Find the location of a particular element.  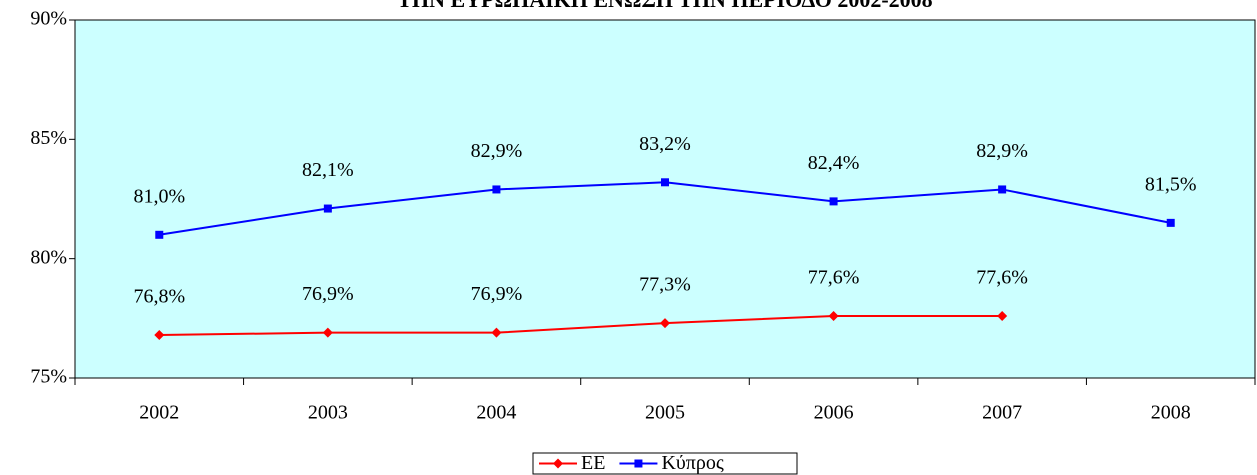

data-label: 82,4% is located at coordinates (834, 163).